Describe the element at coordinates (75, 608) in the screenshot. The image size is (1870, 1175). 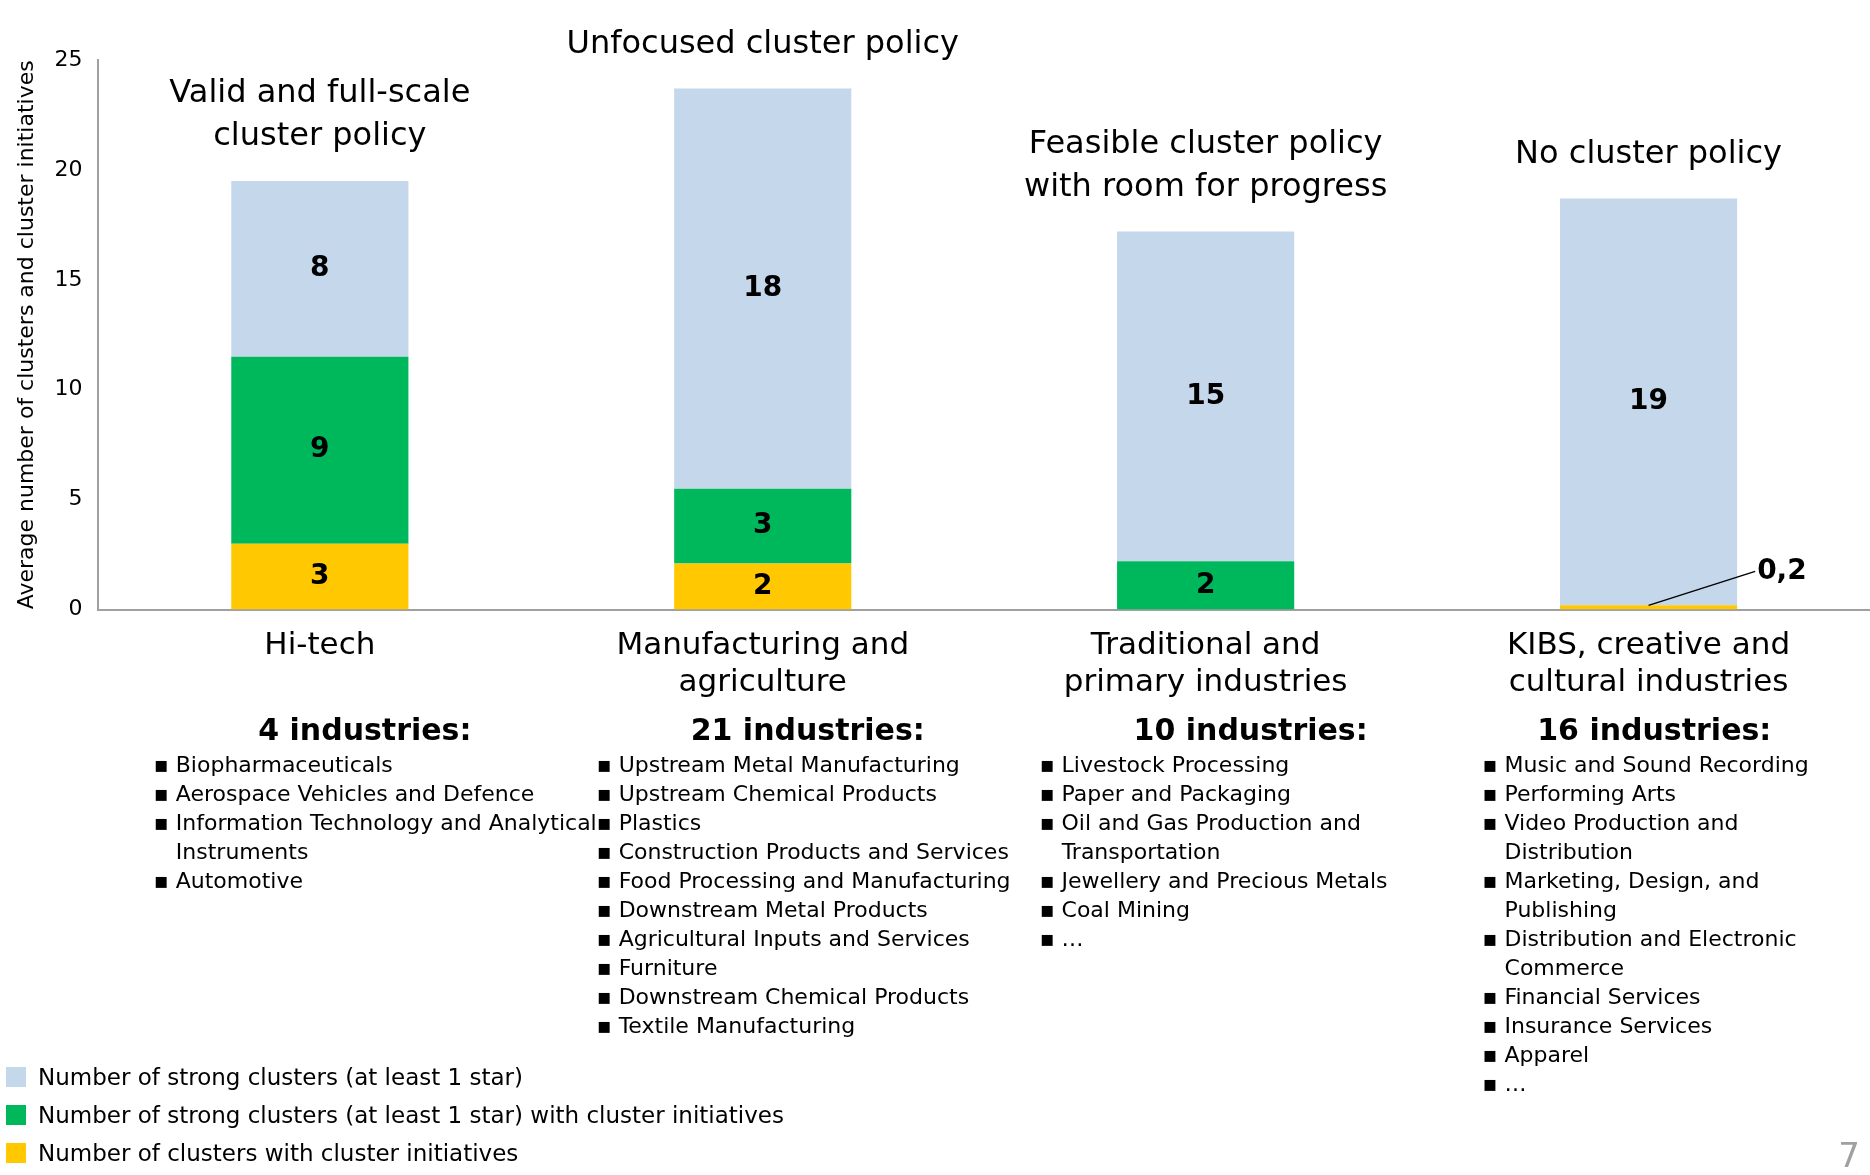
I see `y-tick-label: 0` at that location.